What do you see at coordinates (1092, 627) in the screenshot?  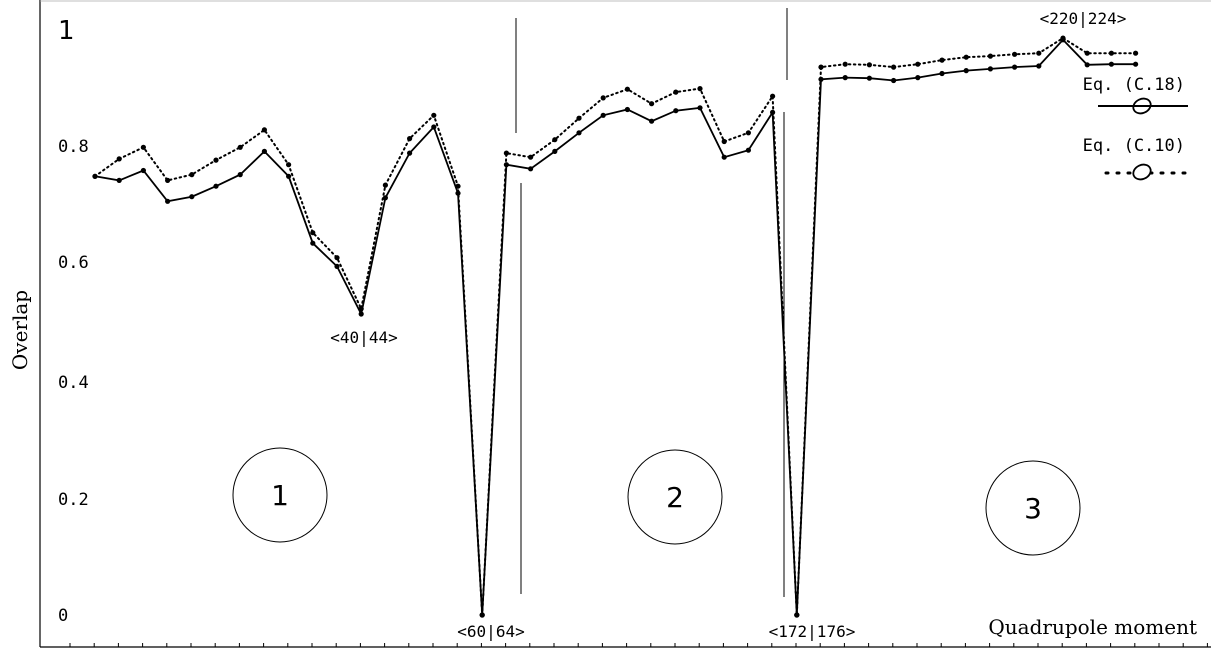 I see `x-axis-title: Quadrupole moment` at bounding box center [1092, 627].